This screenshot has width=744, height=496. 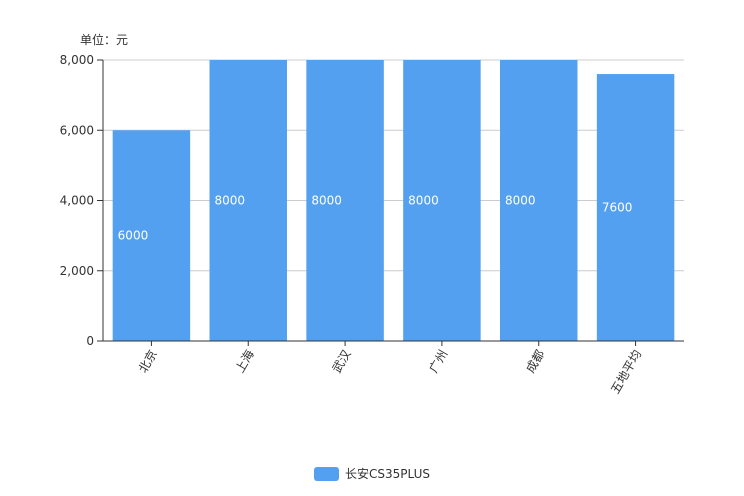 I want to click on y-axis-ticks: 0 2,000 4,000 6,000 8,000, so click(x=81, y=200).